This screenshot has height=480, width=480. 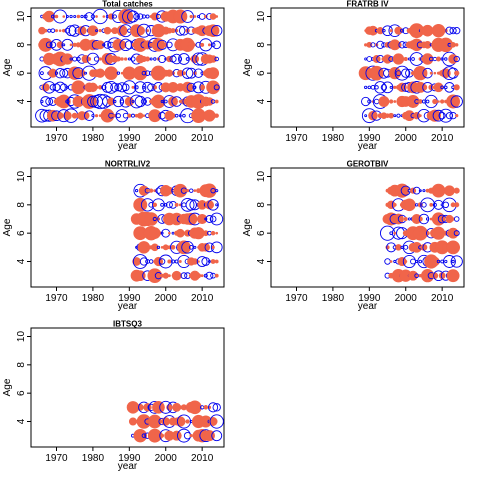 I want to click on y-axis-label: Age, so click(x=7, y=227).